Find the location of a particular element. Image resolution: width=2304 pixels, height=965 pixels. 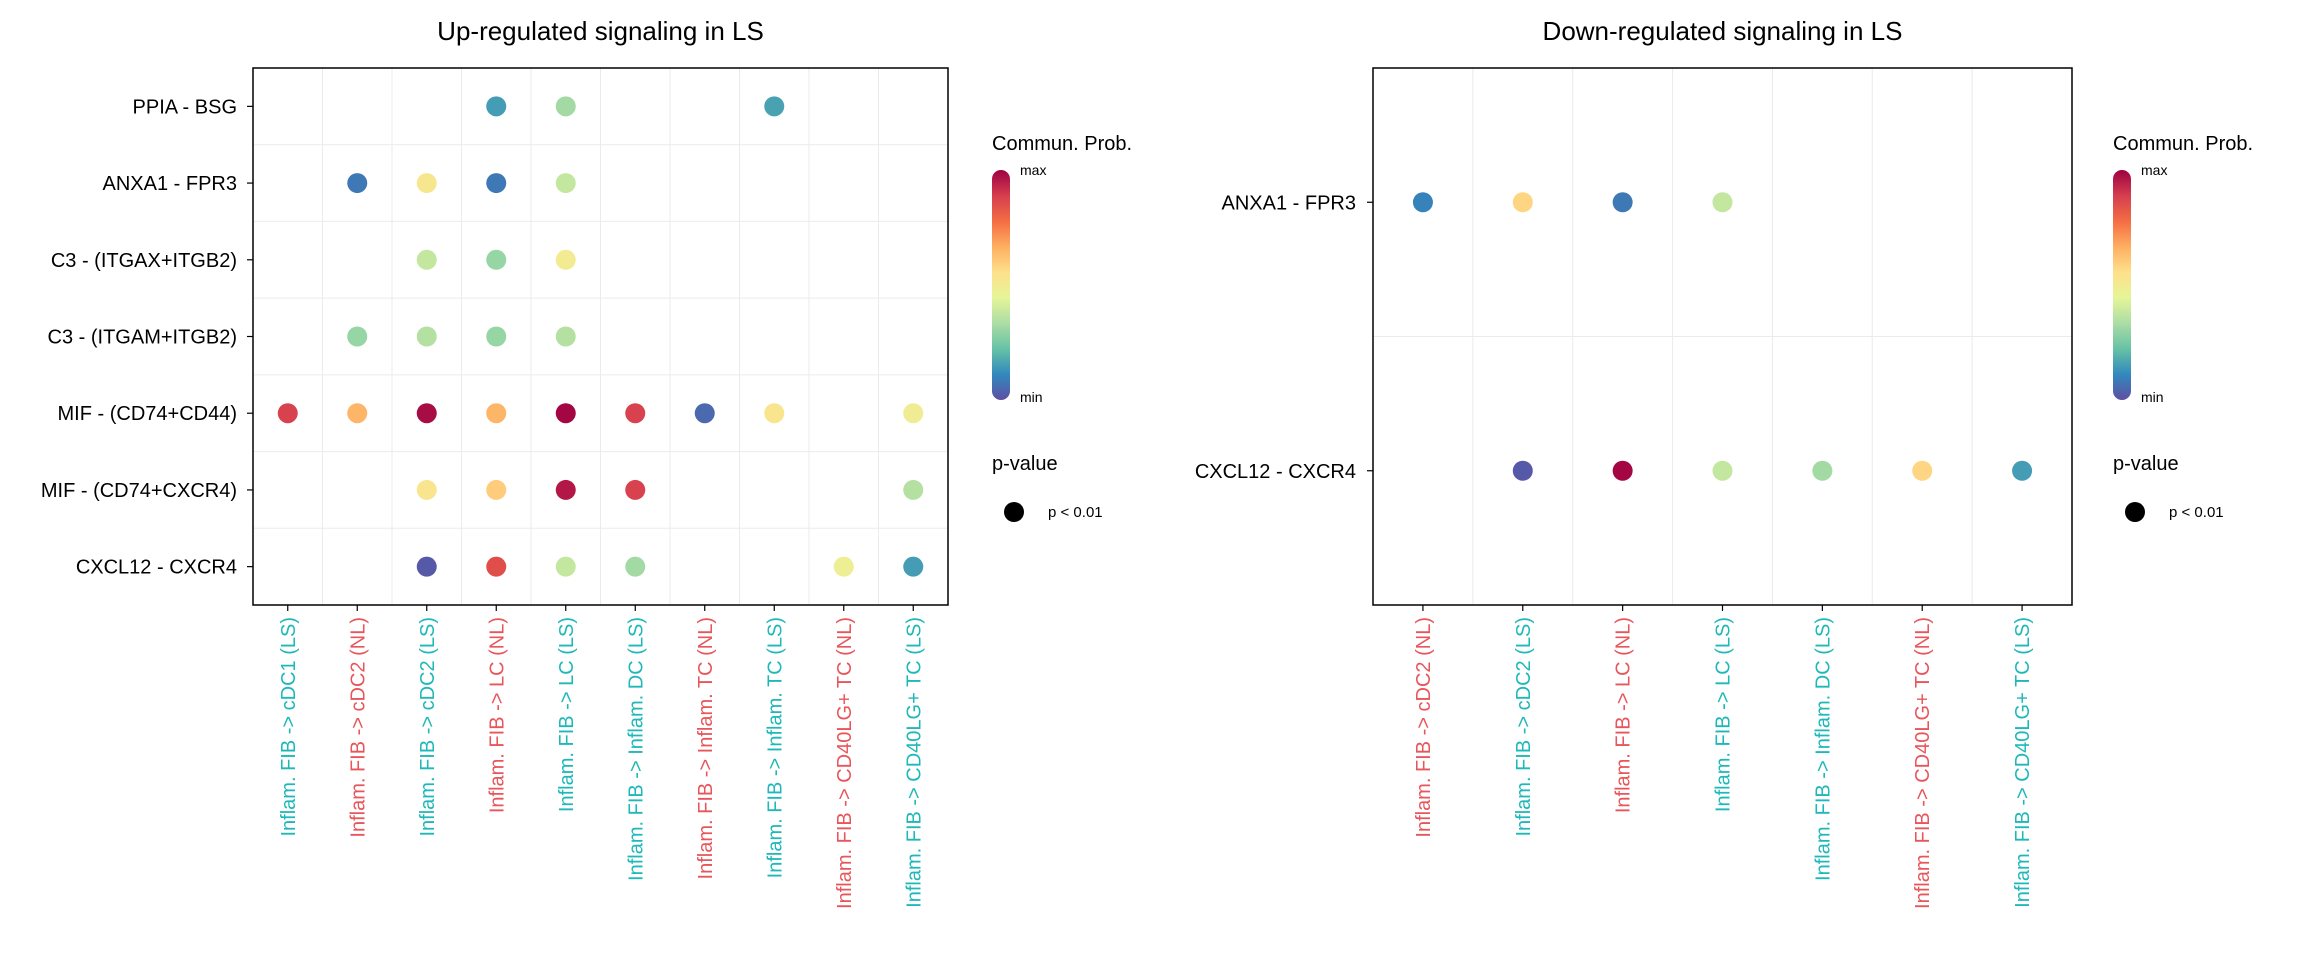

x-tick-label: Inflam. FIB -> cDC1 (LS) is located at coordinates (289, 727).